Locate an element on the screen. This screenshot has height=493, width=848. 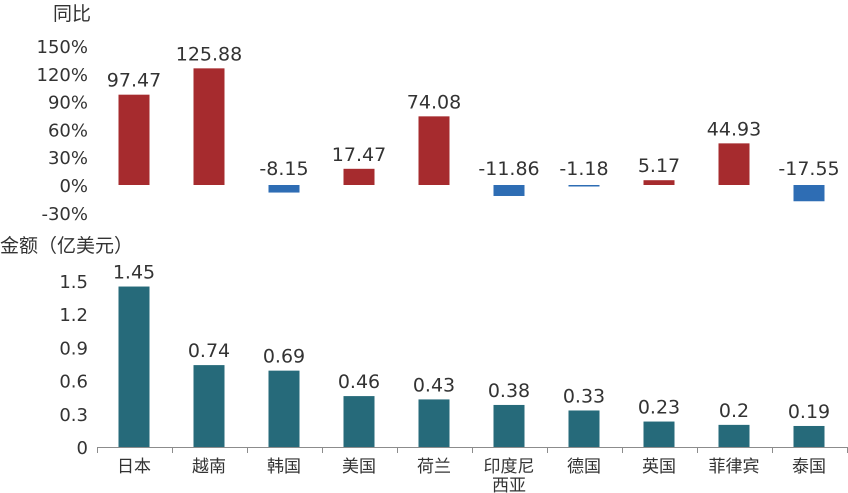
yoy-tick-label: 30% is located at coordinates (68, 158).